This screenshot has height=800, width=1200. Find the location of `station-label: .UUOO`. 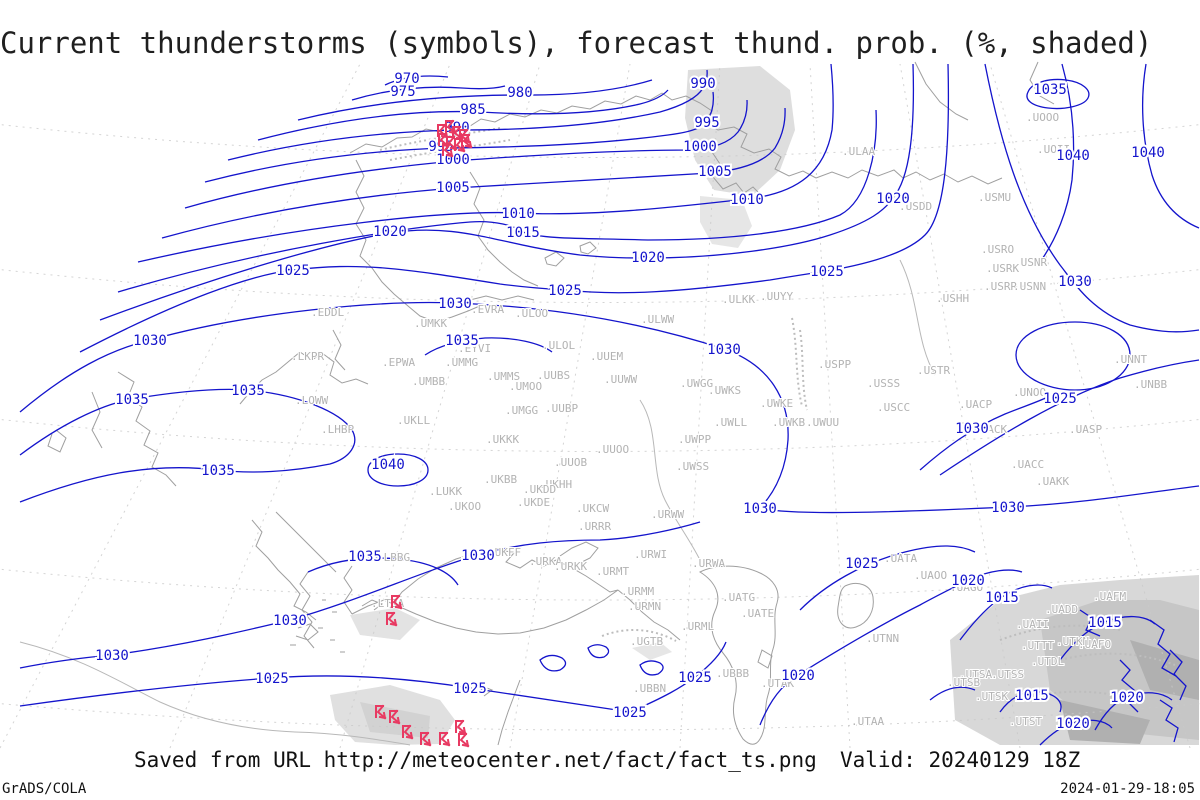

station-label: .UUOO is located at coordinates (612, 449).